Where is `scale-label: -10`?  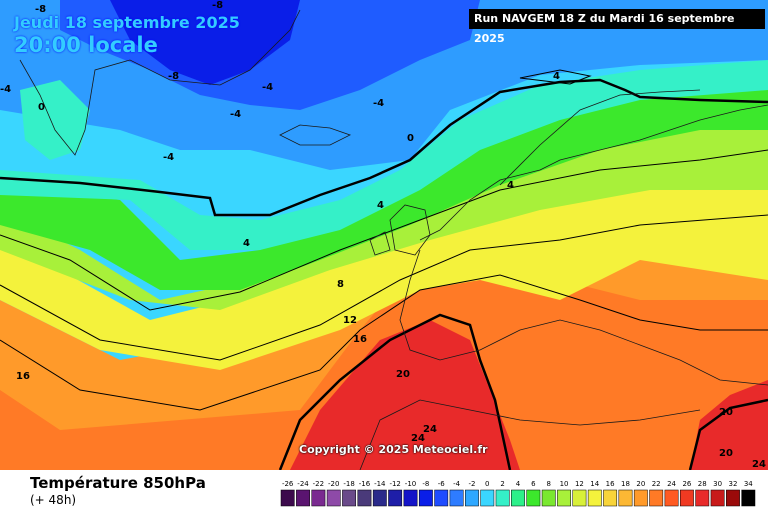 scale-label: -10 is located at coordinates (410, 484).